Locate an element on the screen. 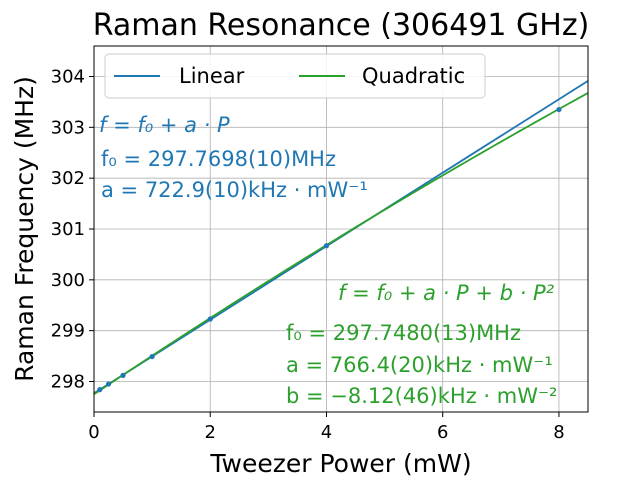 The width and height of the screenshot is (628, 487). y-axis-ticks: 298 299 300 301 302 303 304 is located at coordinates (72, 230).